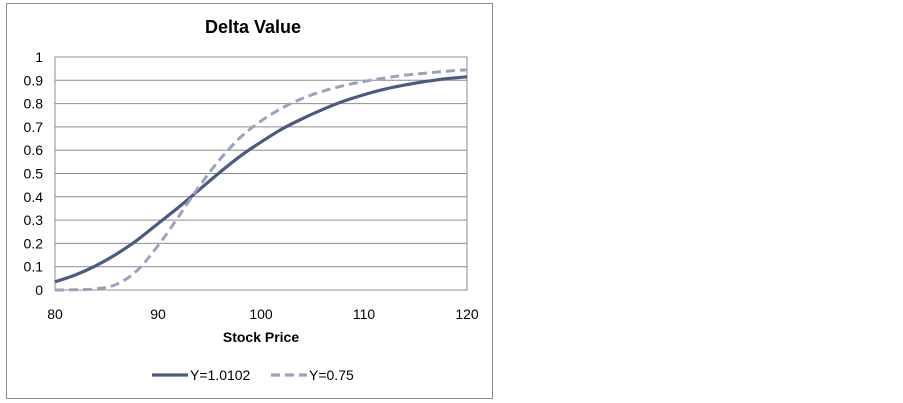 The height and width of the screenshot is (403, 903). What do you see at coordinates (34, 150) in the screenshot?
I see `y-tick-label: 0.6` at bounding box center [34, 150].